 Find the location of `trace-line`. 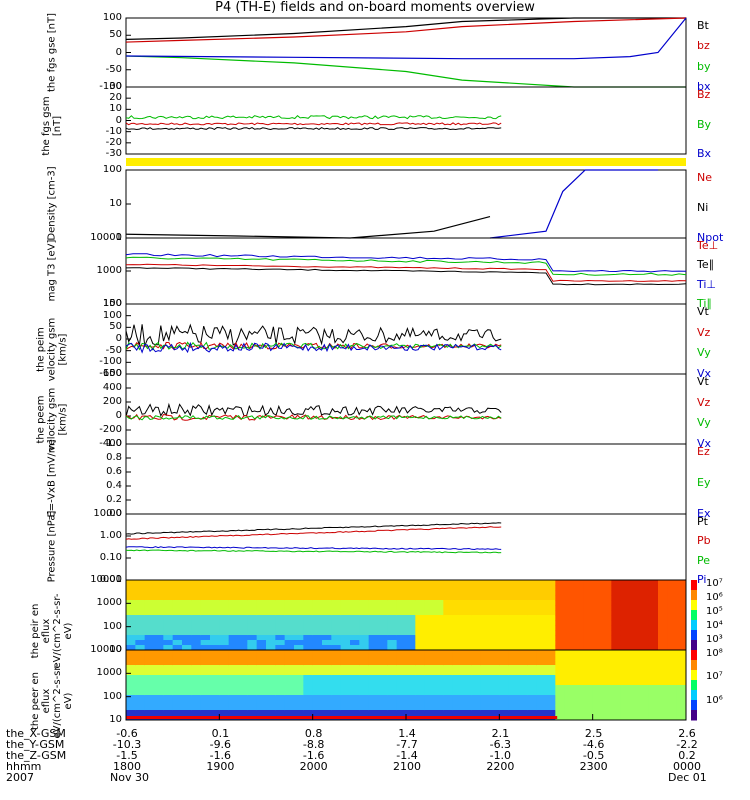

trace-line is located at coordinates (313, 128).